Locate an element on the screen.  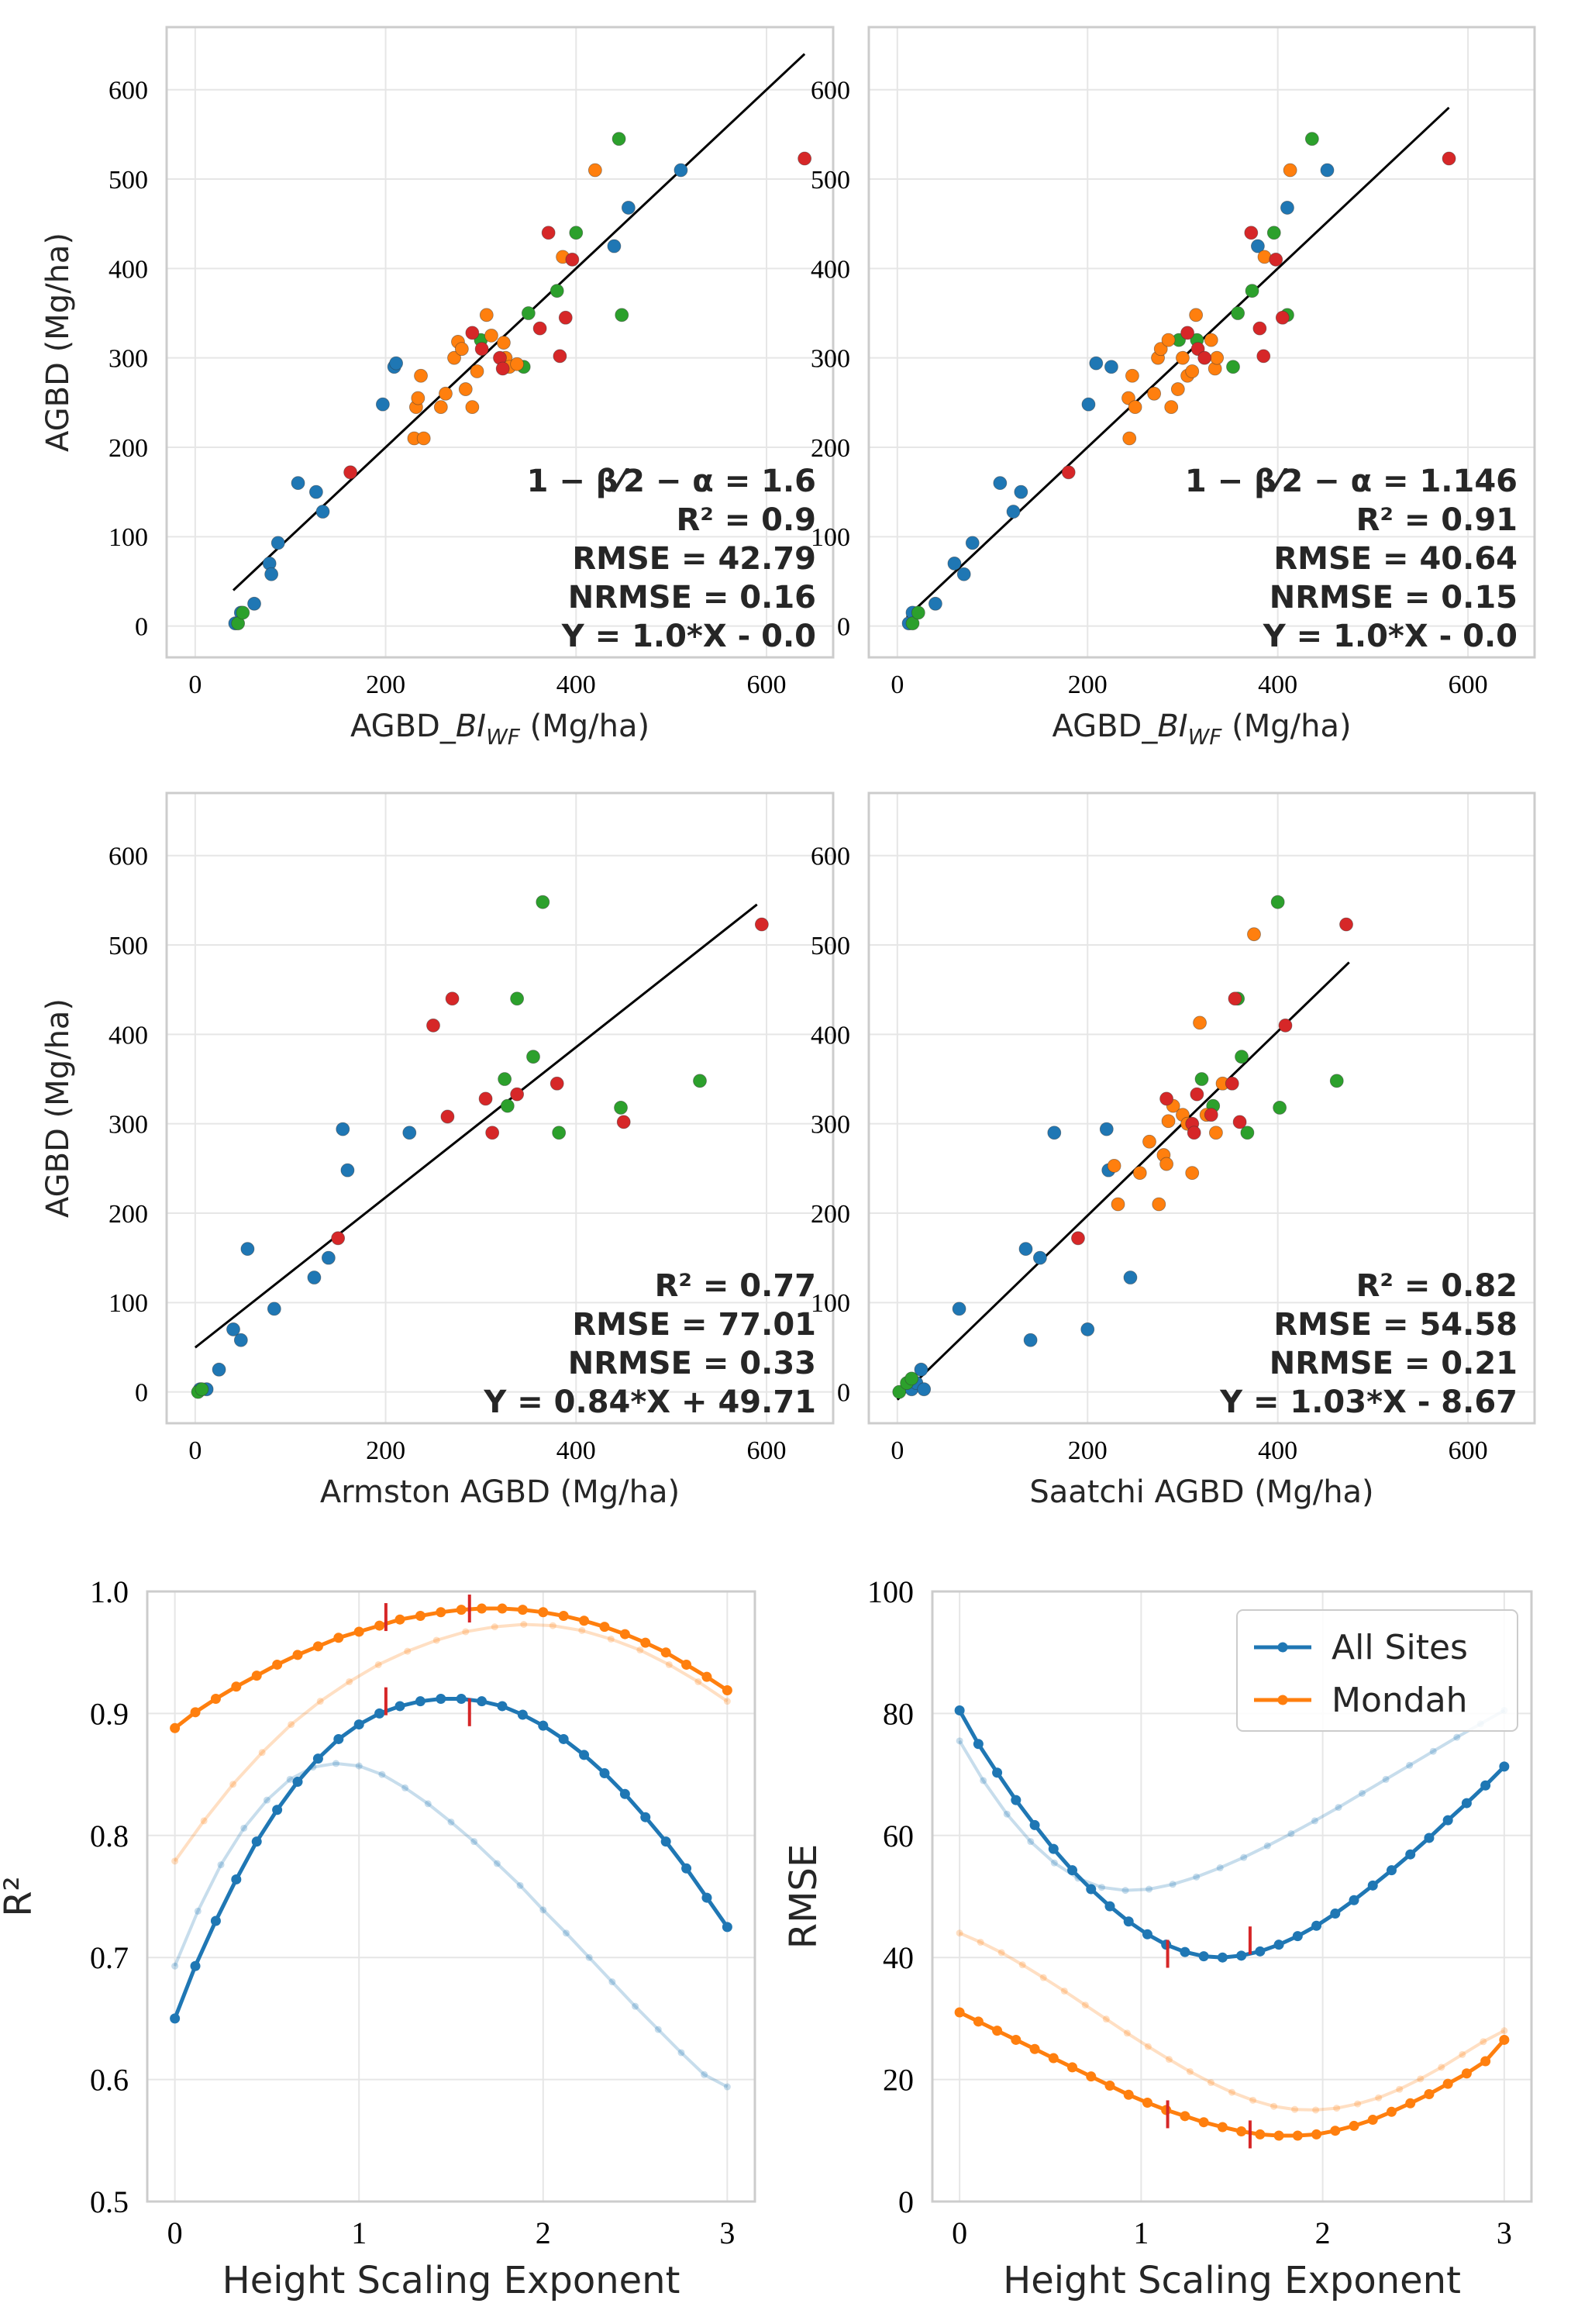
series-line-blue is located at coordinates (451, 1924).